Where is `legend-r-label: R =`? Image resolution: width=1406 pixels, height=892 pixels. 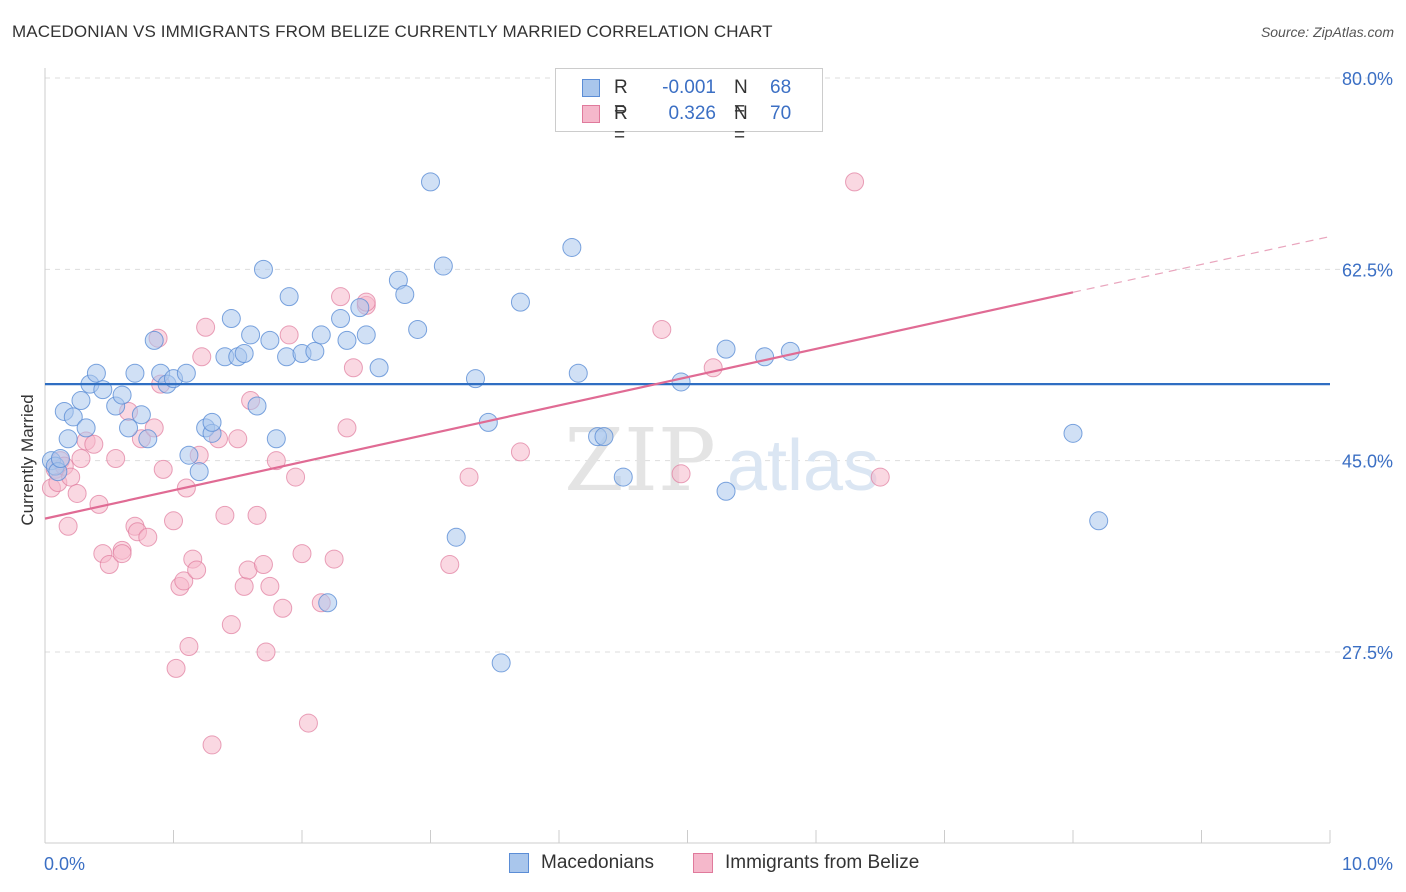 legend-r-label: R = is located at coordinates (621, 124).